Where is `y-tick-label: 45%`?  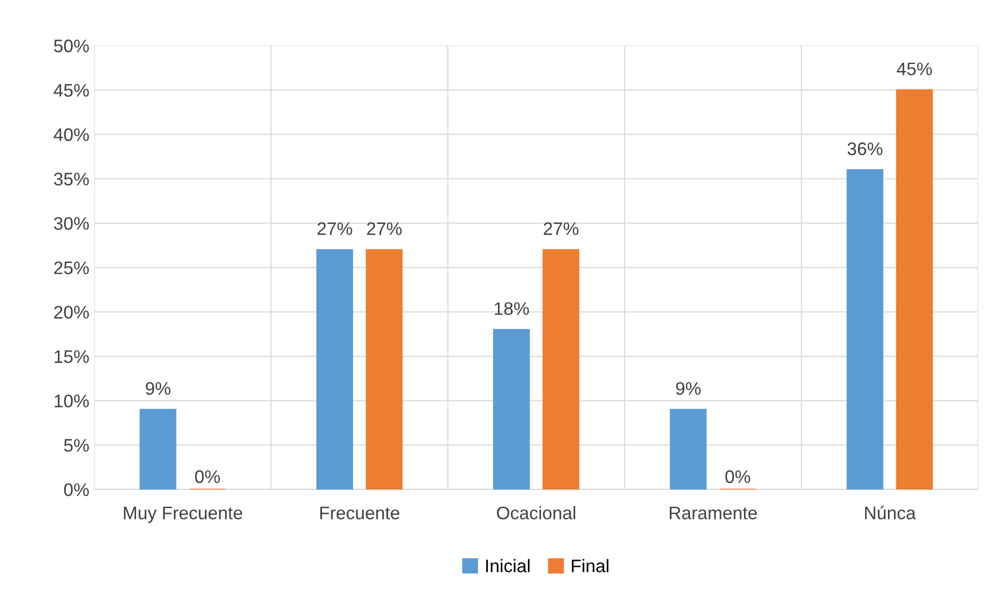
y-tick-label: 45% is located at coordinates (71, 90).